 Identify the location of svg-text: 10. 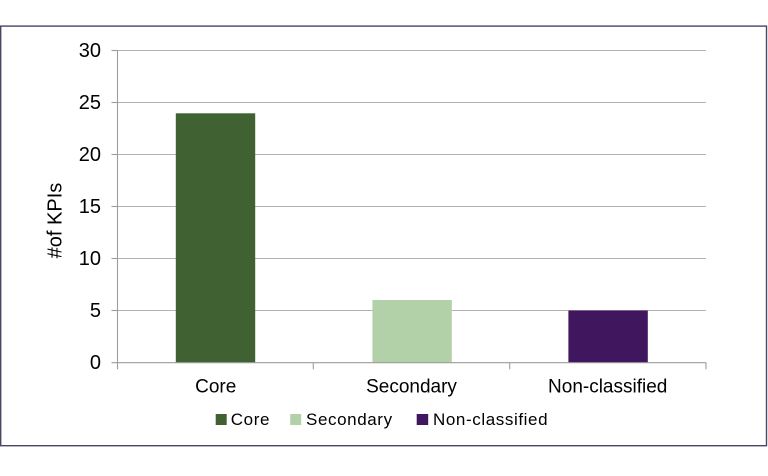
(90, 259).